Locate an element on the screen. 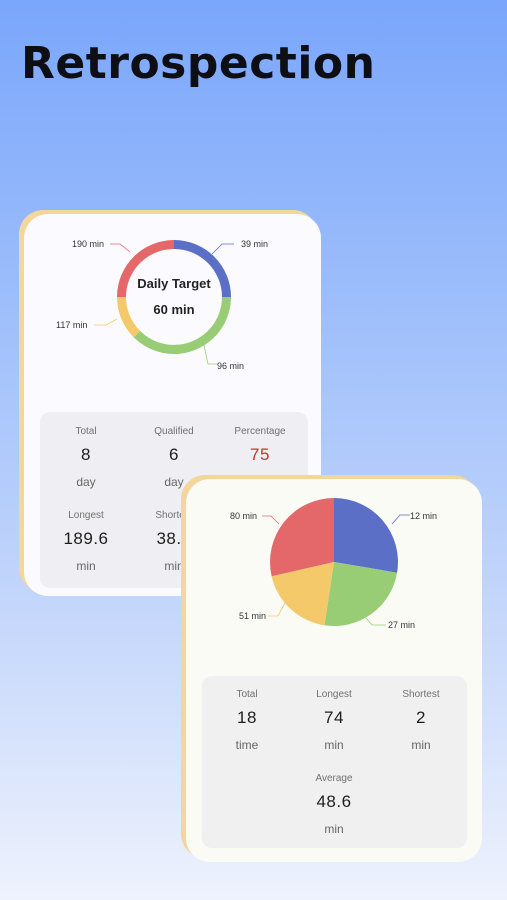 This screenshot has height=900, width=507. stat-shortest: Shortest 2 min is located at coordinates (421, 720).